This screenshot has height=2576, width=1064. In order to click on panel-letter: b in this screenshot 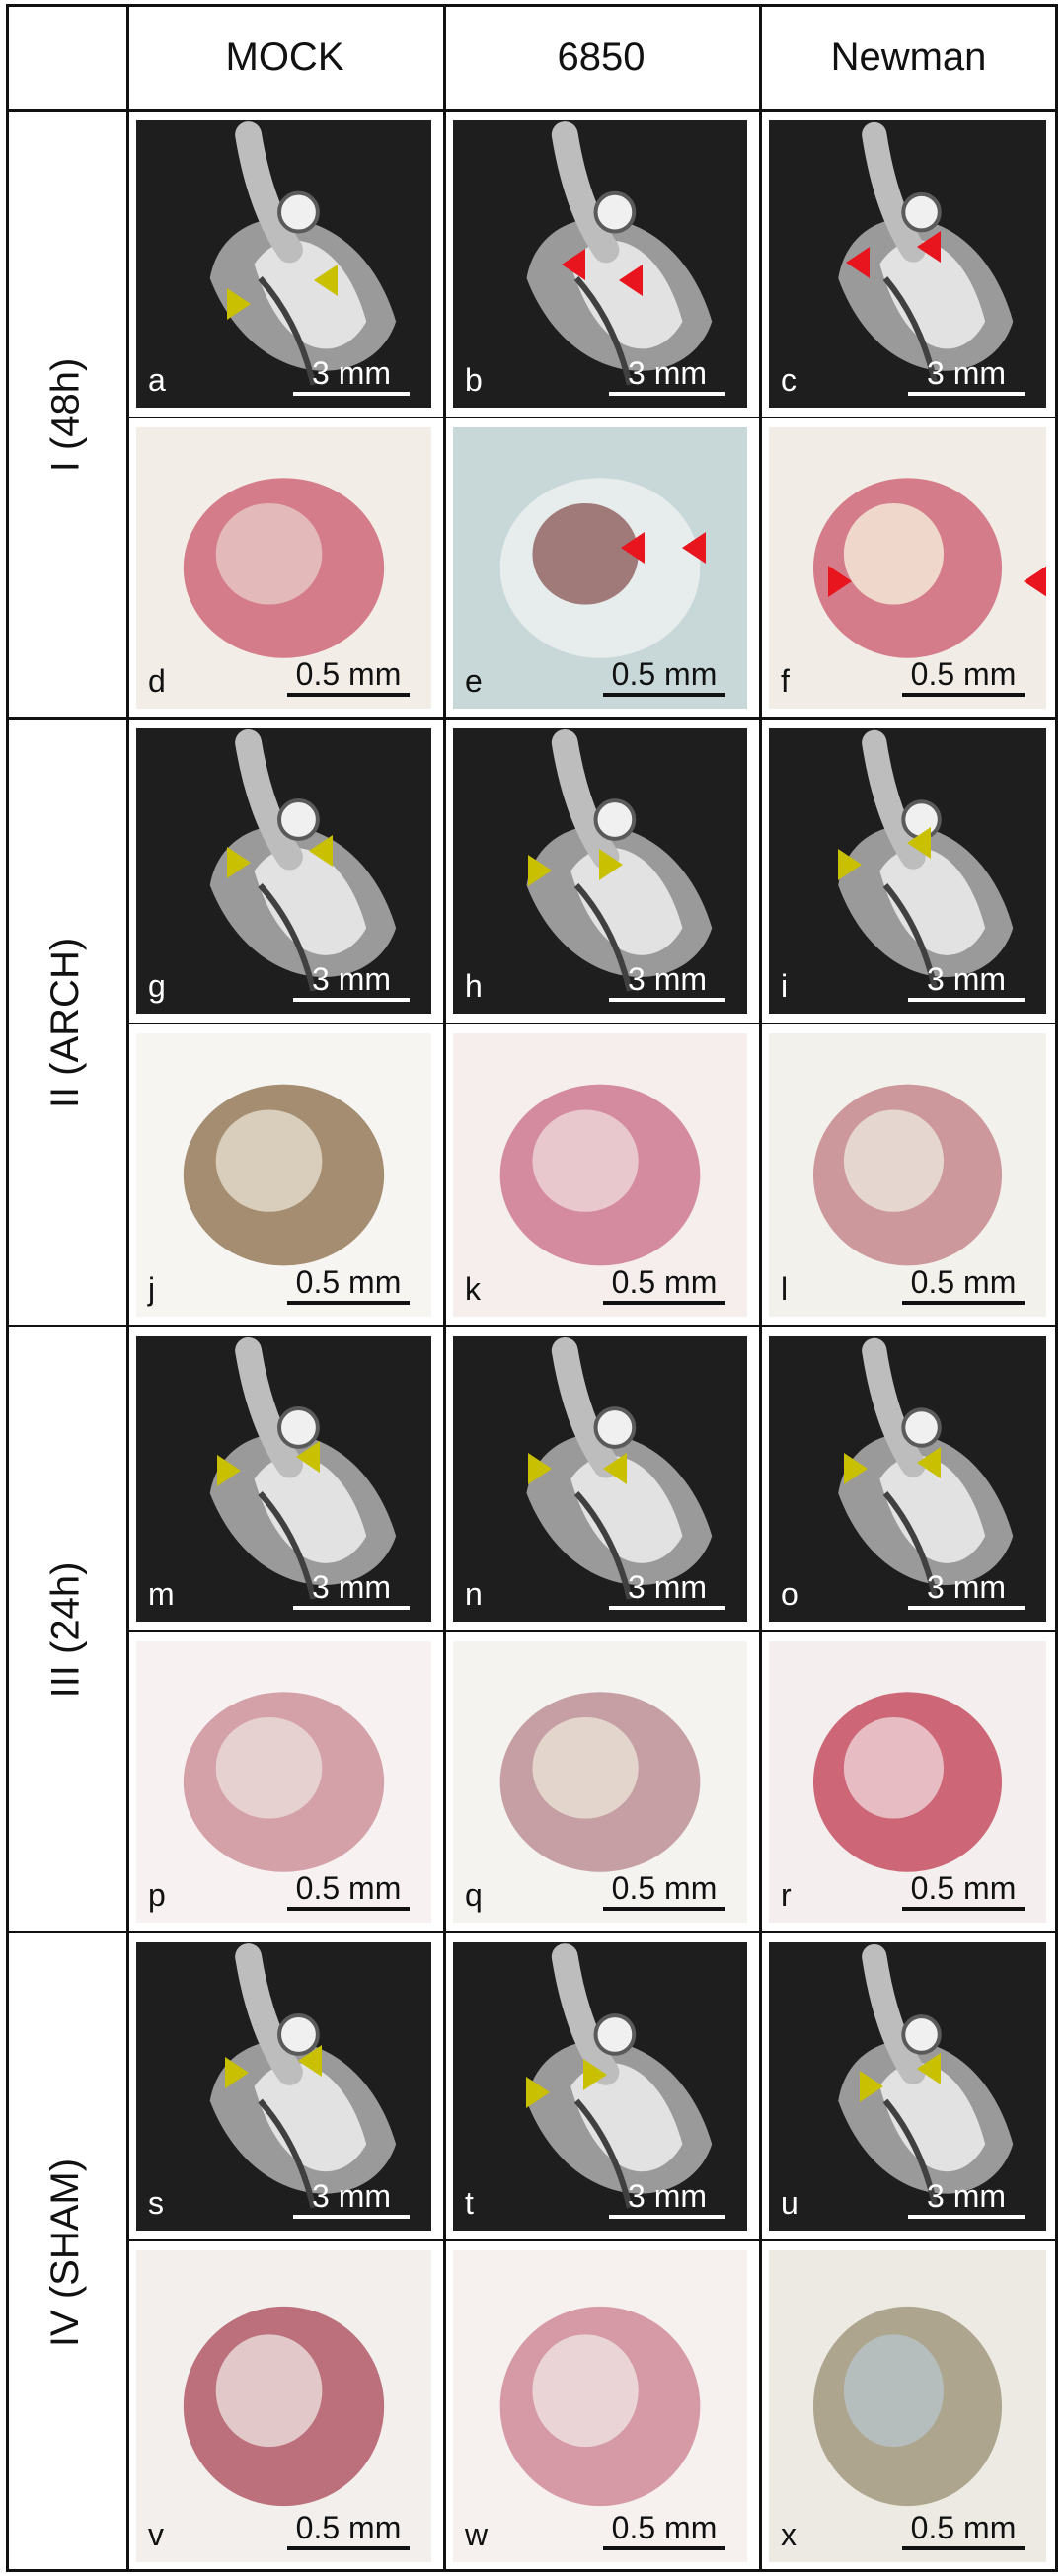, I will do `click(474, 380)`.